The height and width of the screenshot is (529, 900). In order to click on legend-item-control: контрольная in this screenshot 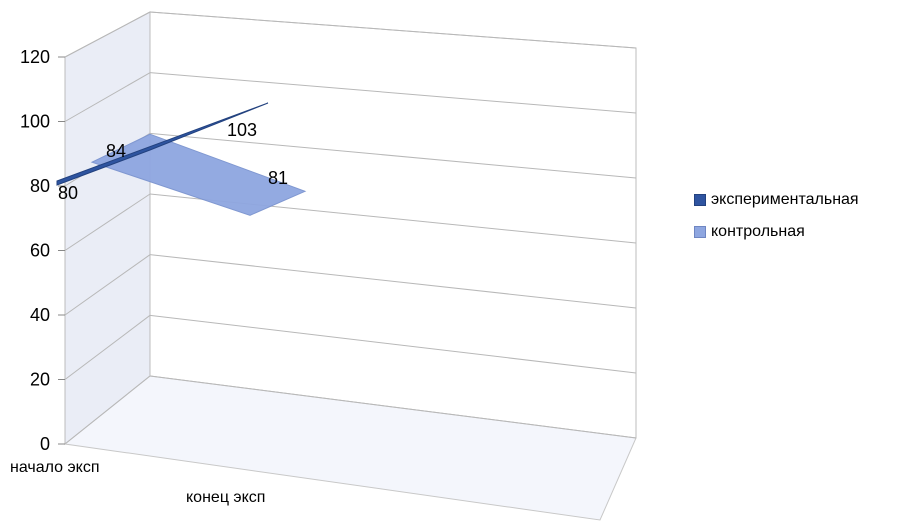, I will do `click(776, 232)`.